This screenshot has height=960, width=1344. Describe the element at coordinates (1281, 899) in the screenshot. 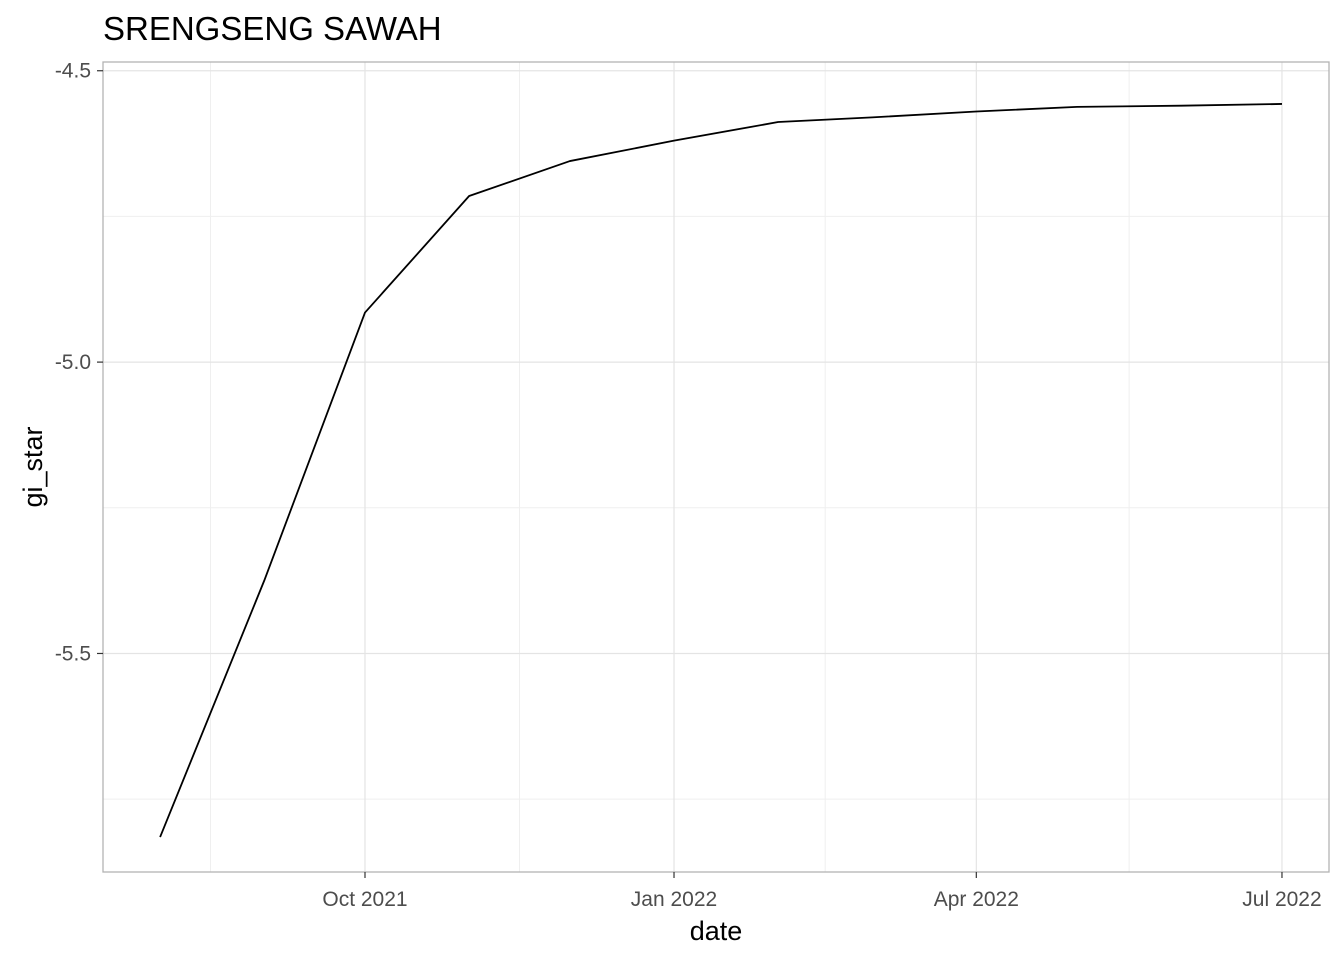

I see `x-tick-label: Jul 2022` at that location.